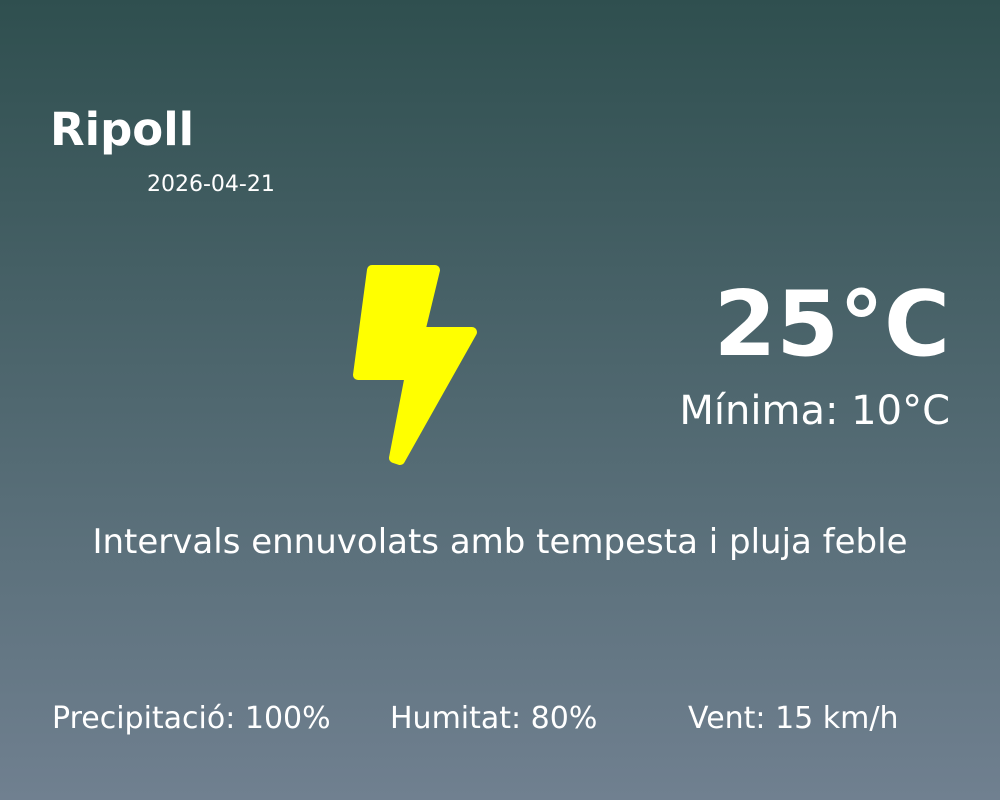 Image resolution: width=1000 pixels, height=800 pixels. I want to click on minimum-temperature: Mínima: 10°C, so click(814, 411).